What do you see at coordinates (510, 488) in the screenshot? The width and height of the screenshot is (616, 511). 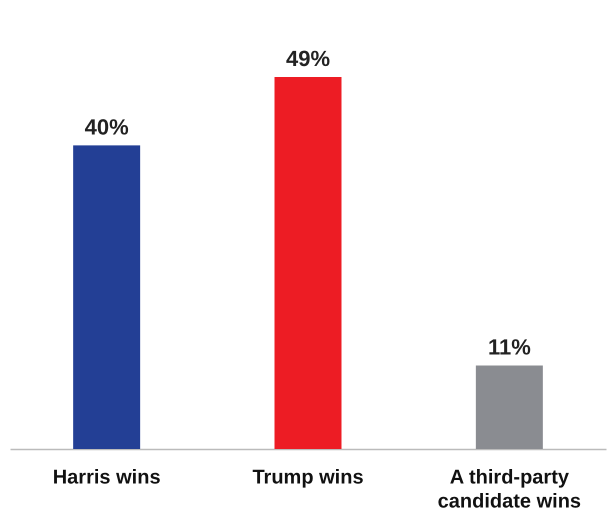 I see `x-tick-label: A third-party candidate wins` at bounding box center [510, 488].